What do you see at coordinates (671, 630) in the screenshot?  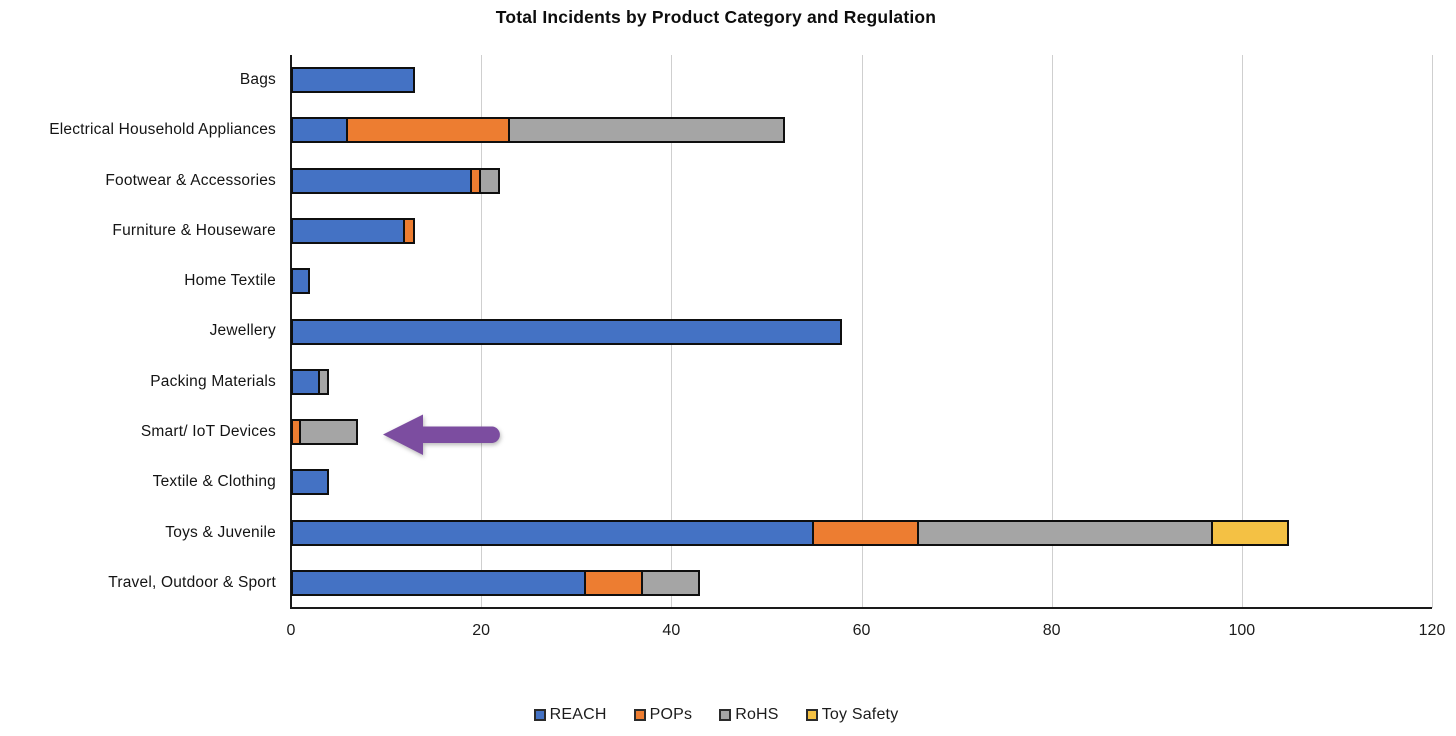 I see `x-tick-label: 40` at bounding box center [671, 630].